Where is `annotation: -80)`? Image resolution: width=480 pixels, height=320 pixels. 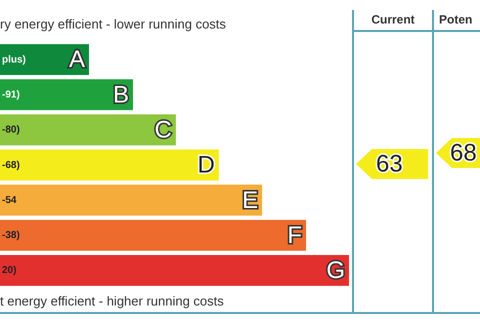 annotation: -80) is located at coordinates (11, 130).